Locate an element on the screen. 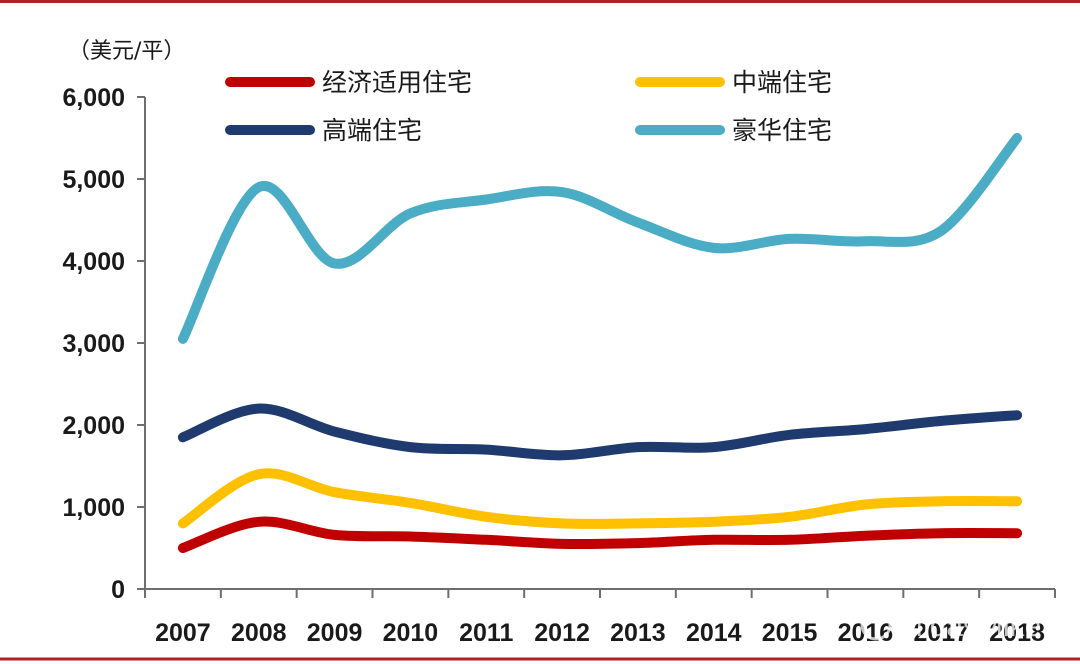 This screenshot has width=1080, height=664. x-tick-label: 2007 is located at coordinates (183, 633).